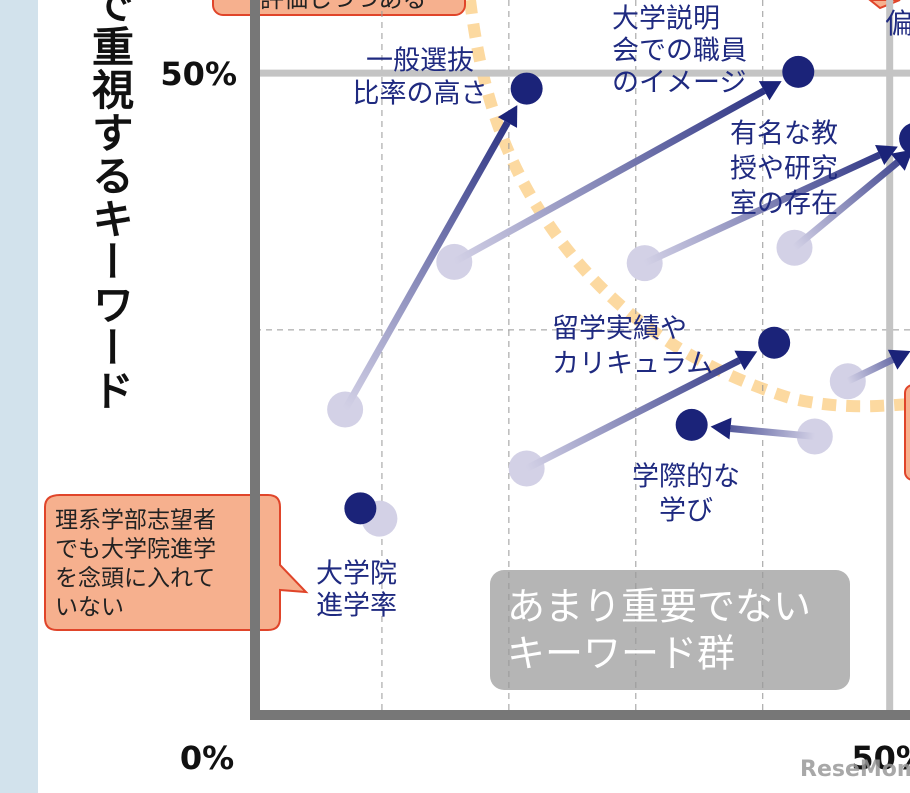  I want to click on callout-text: を念頭に入れて, so click(135, 579).